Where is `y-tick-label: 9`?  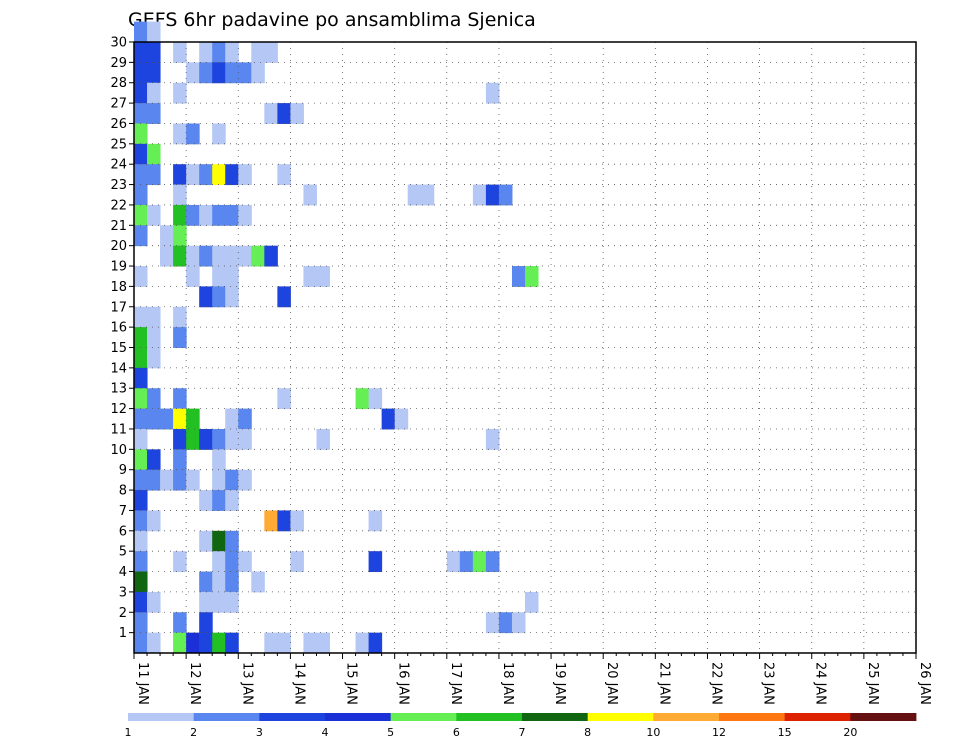 y-tick-label: 9 is located at coordinates (123, 470).